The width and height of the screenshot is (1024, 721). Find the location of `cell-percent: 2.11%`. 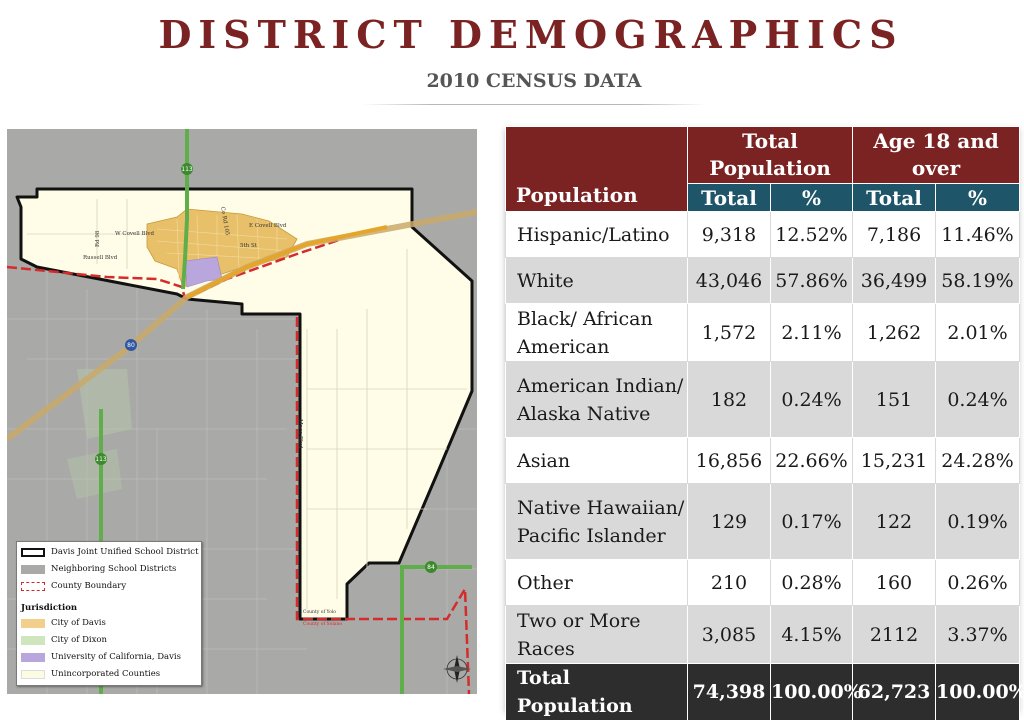

cell-percent: 2.11% is located at coordinates (811, 332).